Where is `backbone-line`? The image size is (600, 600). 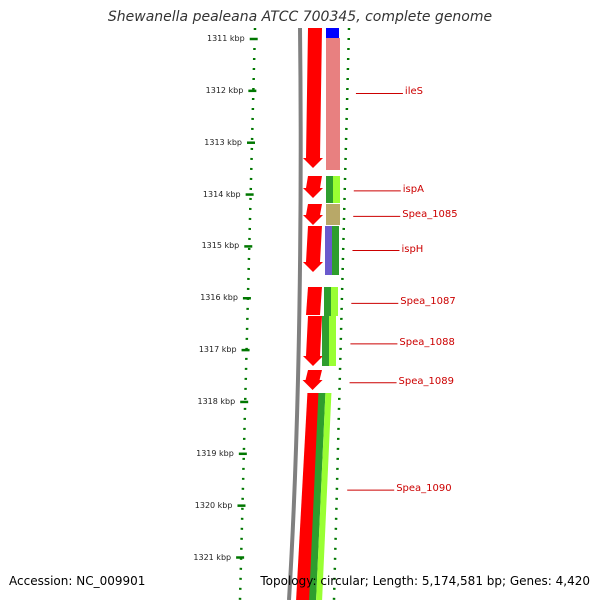 backbone-line is located at coordinates (295, 313).